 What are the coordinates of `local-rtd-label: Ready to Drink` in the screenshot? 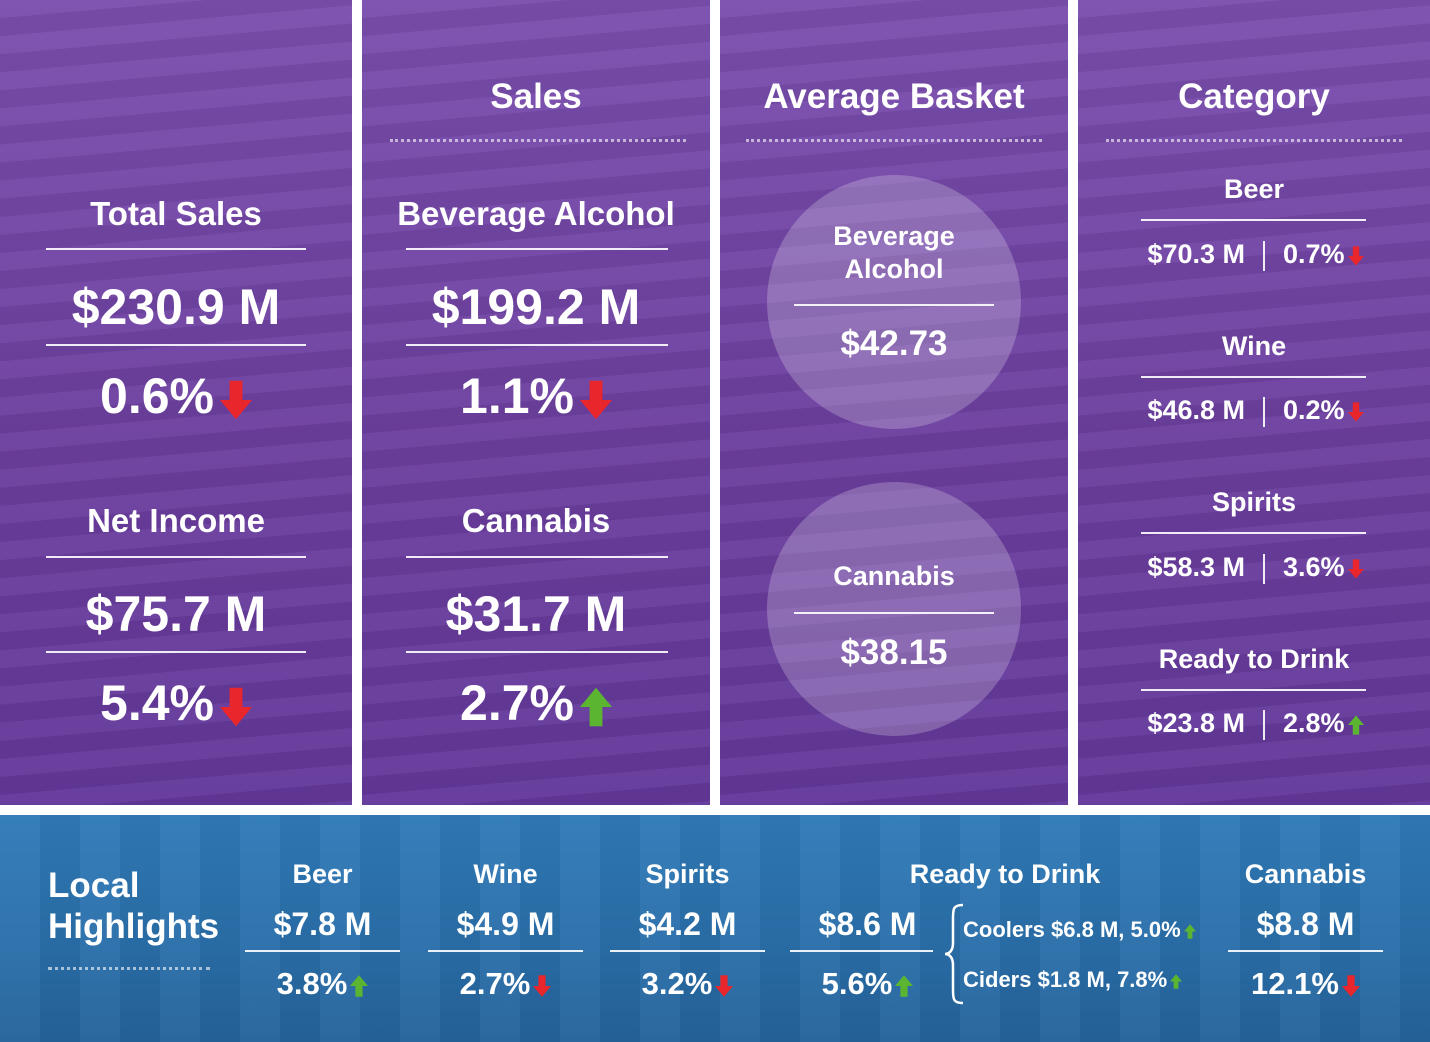 It's located at (1005, 874).